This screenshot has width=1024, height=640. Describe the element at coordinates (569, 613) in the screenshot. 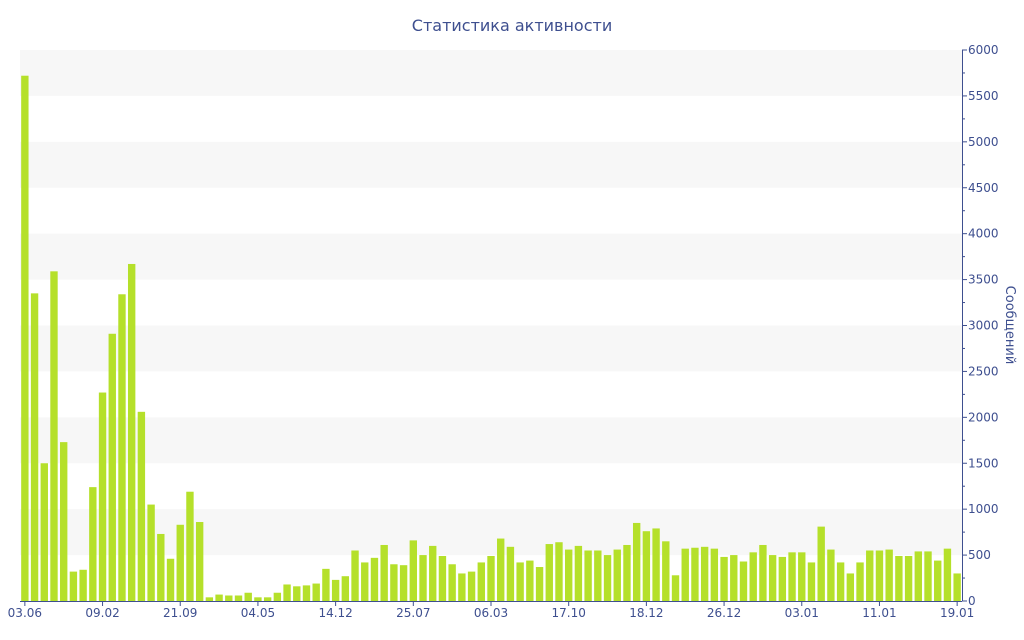

I see `x-tick-label: 17.10` at that location.